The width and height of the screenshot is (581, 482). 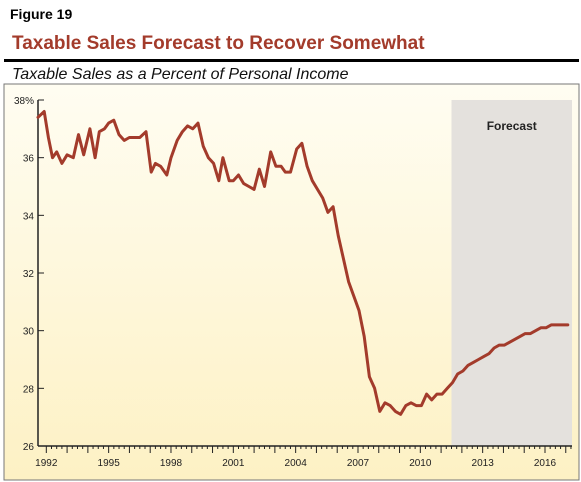 What do you see at coordinates (29, 332) in the screenshot?
I see `y-tick-label: 30` at bounding box center [29, 332].